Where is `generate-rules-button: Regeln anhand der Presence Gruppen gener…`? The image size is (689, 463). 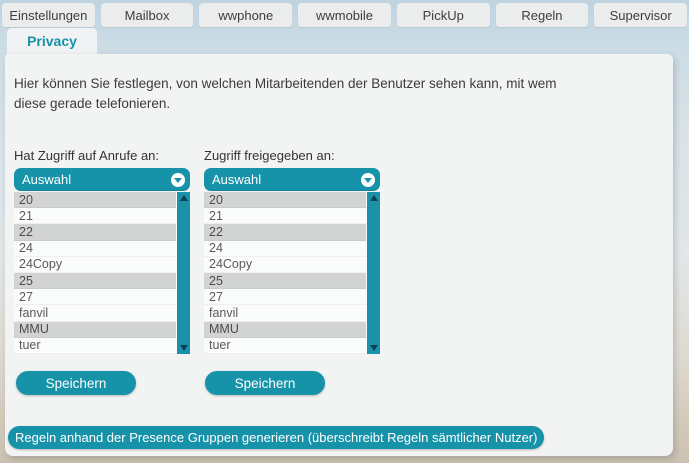
generate-rules-button: Regeln anhand der Presence Gruppen gener… is located at coordinates (276, 437).